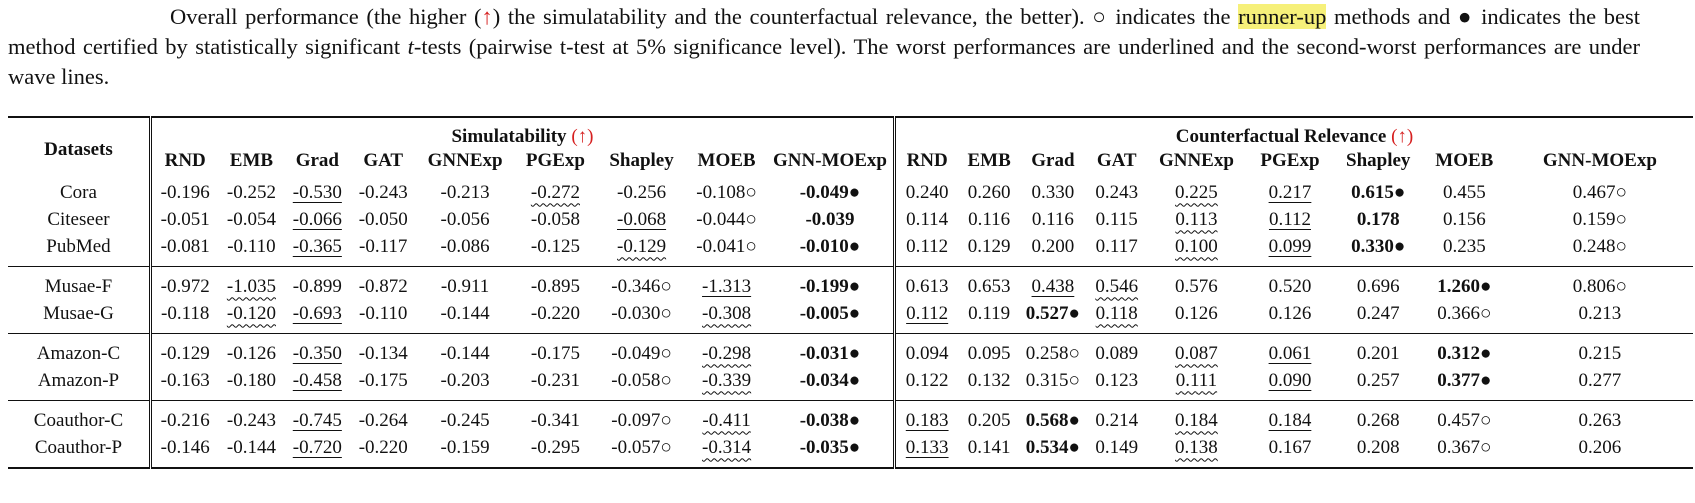 Image resolution: width=1695 pixels, height=503 pixels. I want to click on value-text: -0.134, so click(383, 353).